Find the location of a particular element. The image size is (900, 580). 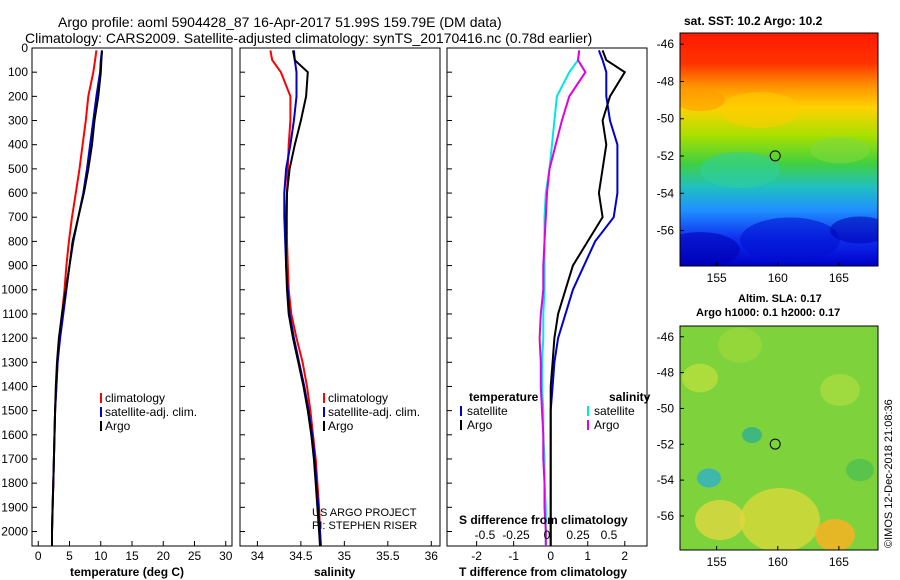

map-xtick-label: 160 is located at coordinates (778, 562).